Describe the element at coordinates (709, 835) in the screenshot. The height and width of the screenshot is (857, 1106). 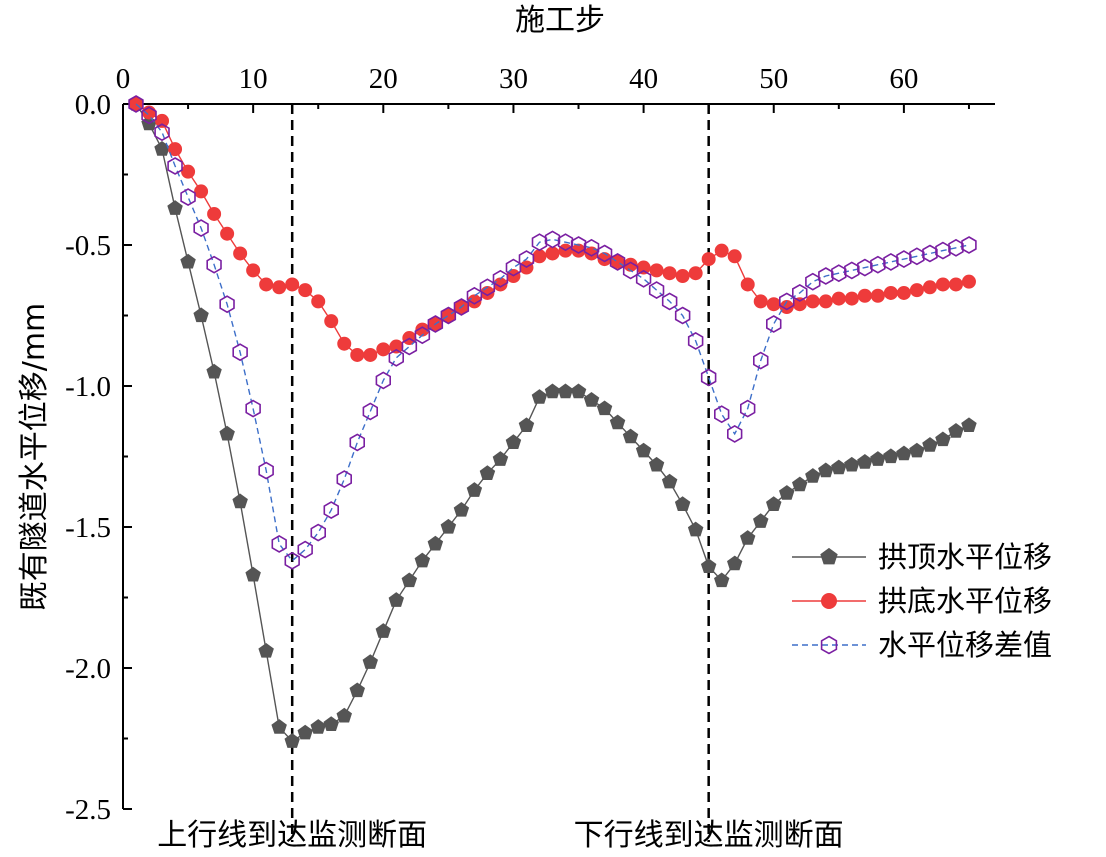
I see `reference-line-label: 下行线到达监测断面` at that location.